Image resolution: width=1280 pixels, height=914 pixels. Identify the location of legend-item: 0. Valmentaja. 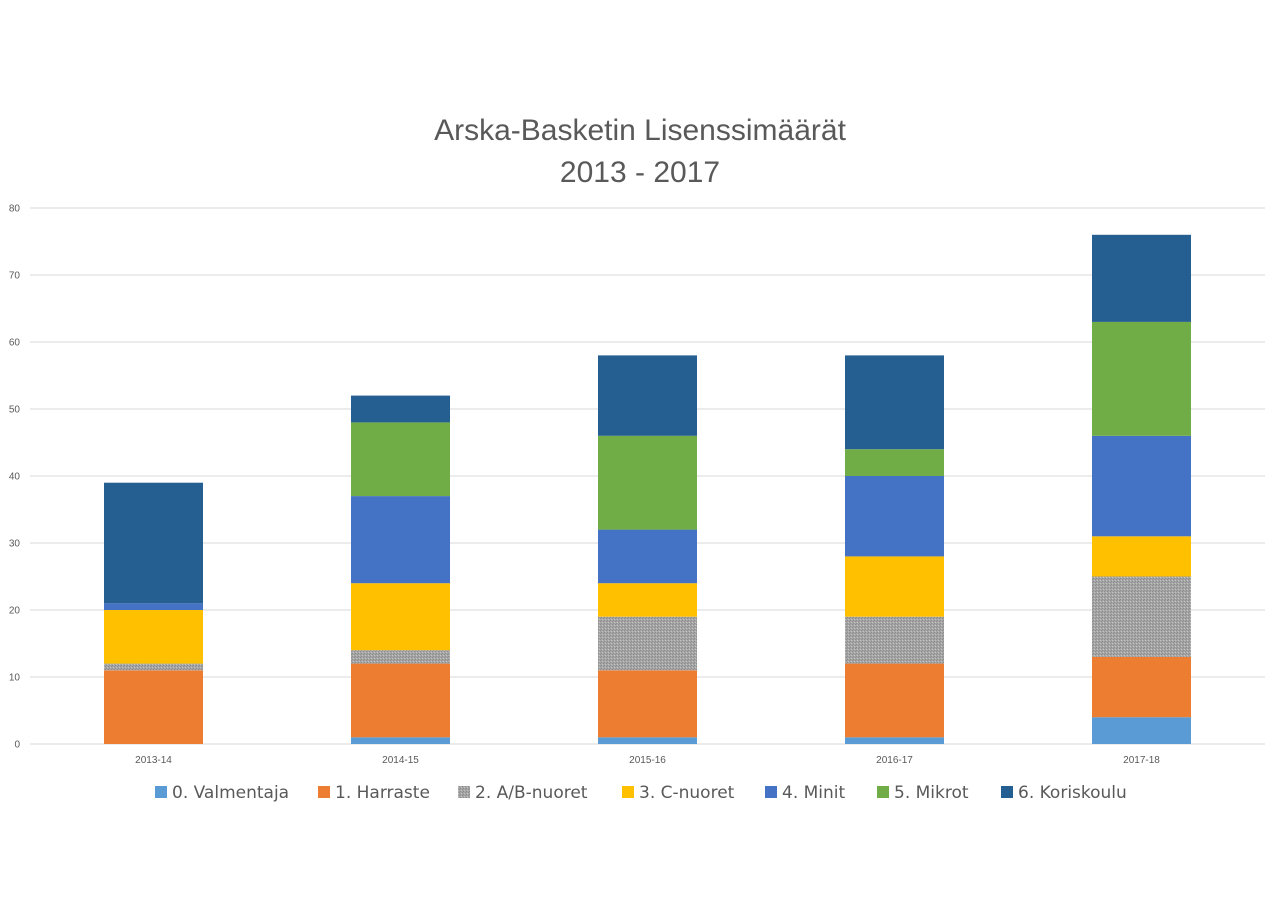
(222, 793).